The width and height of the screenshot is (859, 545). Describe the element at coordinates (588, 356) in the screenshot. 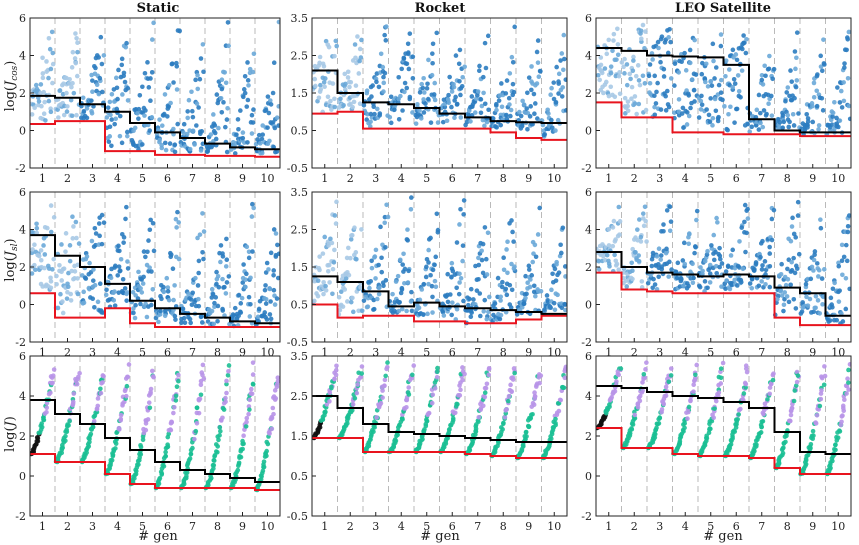

I see `y-tick-label: 6` at that location.